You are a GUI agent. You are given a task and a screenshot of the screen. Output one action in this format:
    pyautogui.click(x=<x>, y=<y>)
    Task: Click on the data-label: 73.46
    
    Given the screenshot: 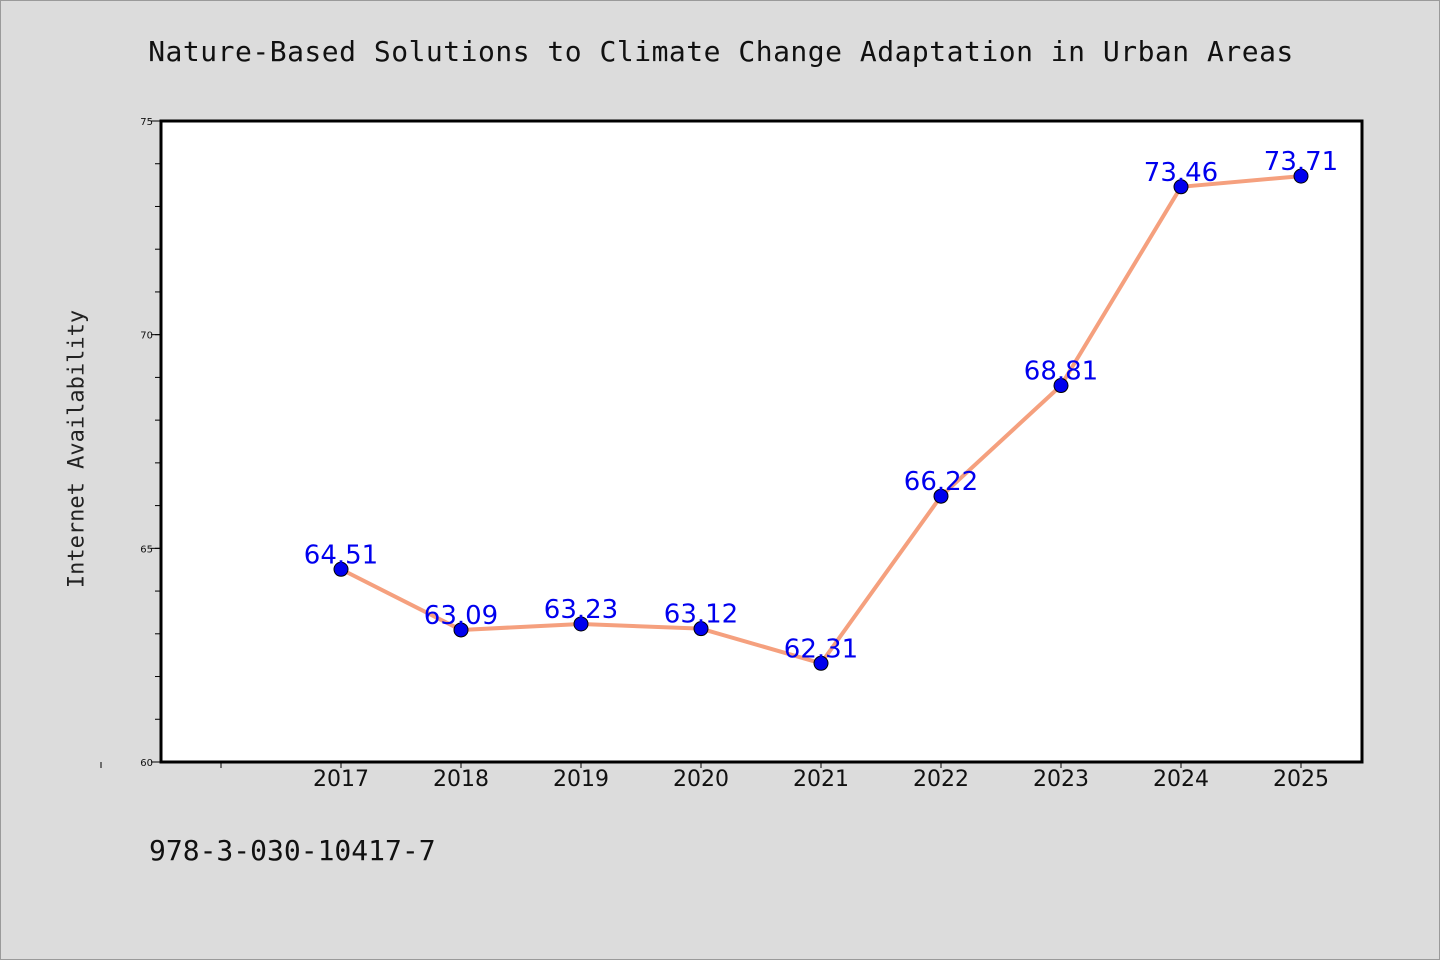 What is the action you would take?
    pyautogui.click(x=1181, y=173)
    